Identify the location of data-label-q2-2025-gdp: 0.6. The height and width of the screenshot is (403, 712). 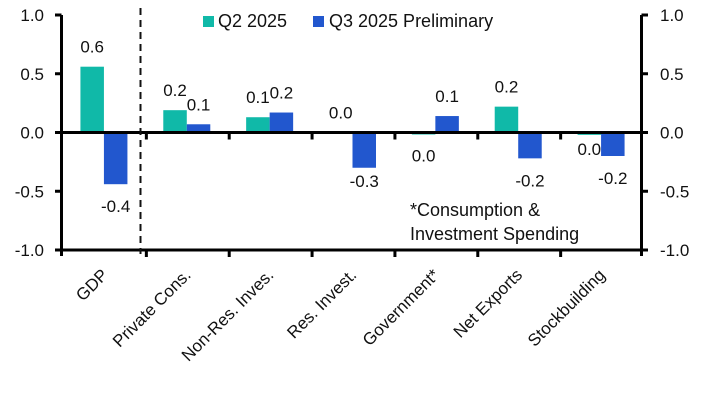
(92, 47).